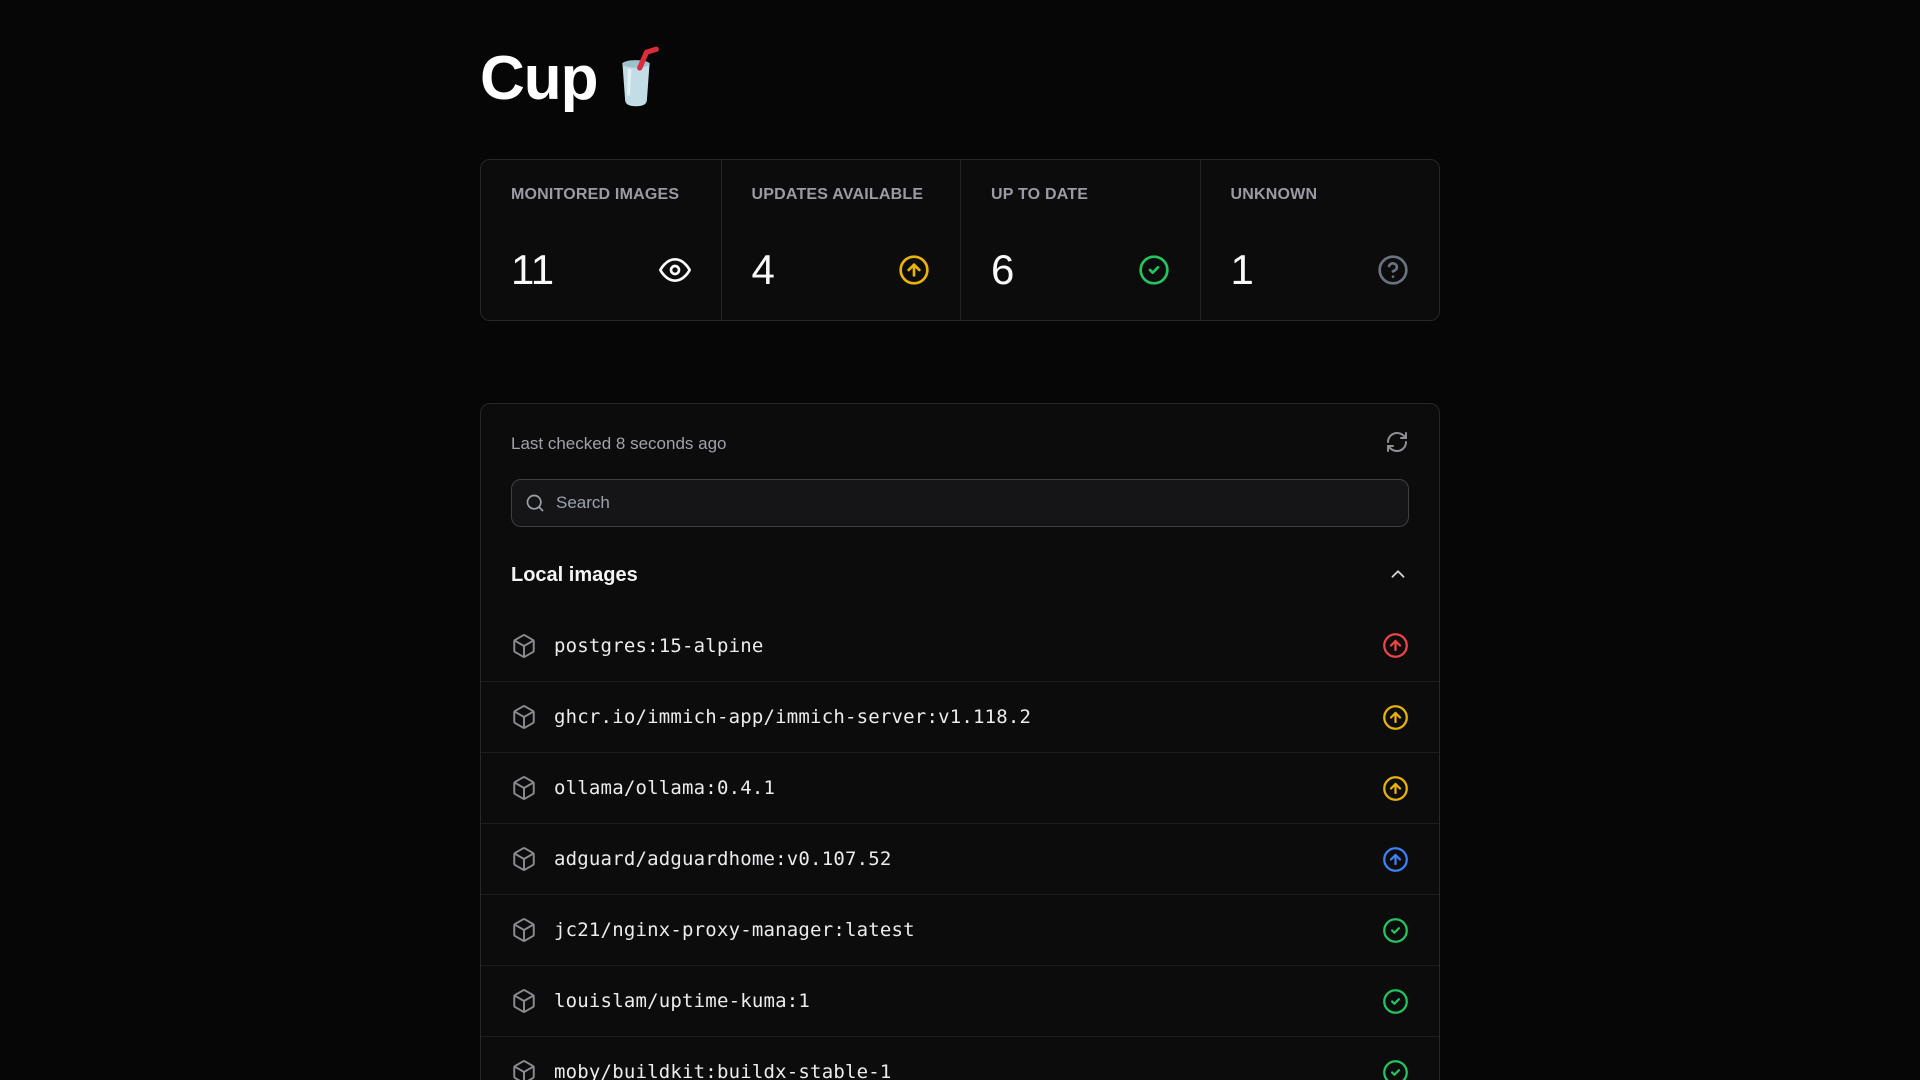 Image resolution: width=1920 pixels, height=1080 pixels. Describe the element at coordinates (619, 443) in the screenshot. I see `last-checked-text: Last checked 8 seconds ago` at that location.